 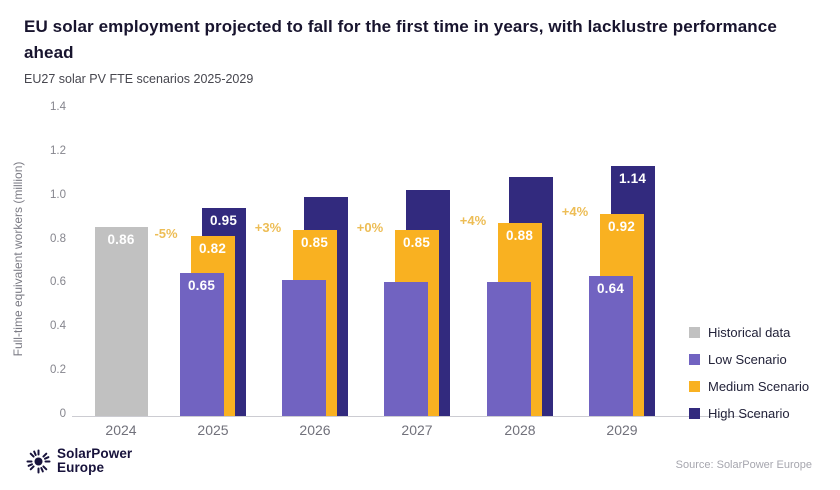 I want to click on legend-item: Low Scenario, so click(x=749, y=359).